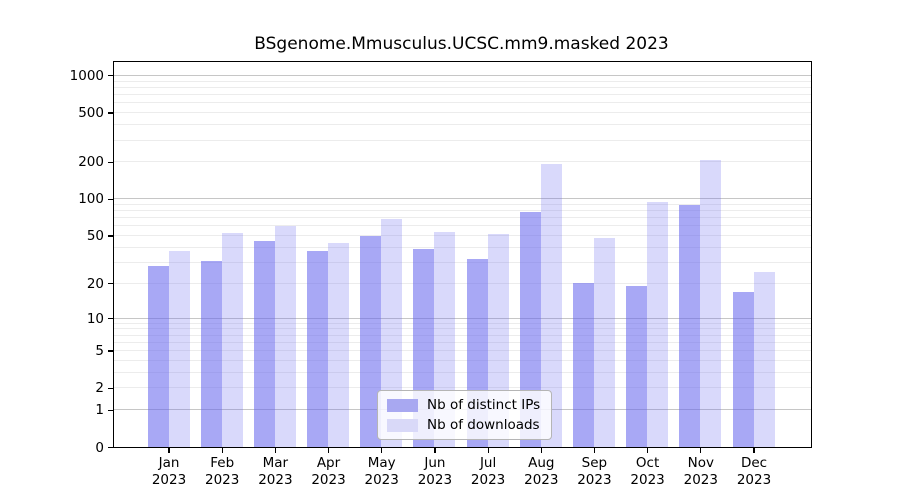 The image size is (900, 500). Describe the element at coordinates (690, 325) in the screenshot. I see `bar-distinct-ips-nov` at that location.